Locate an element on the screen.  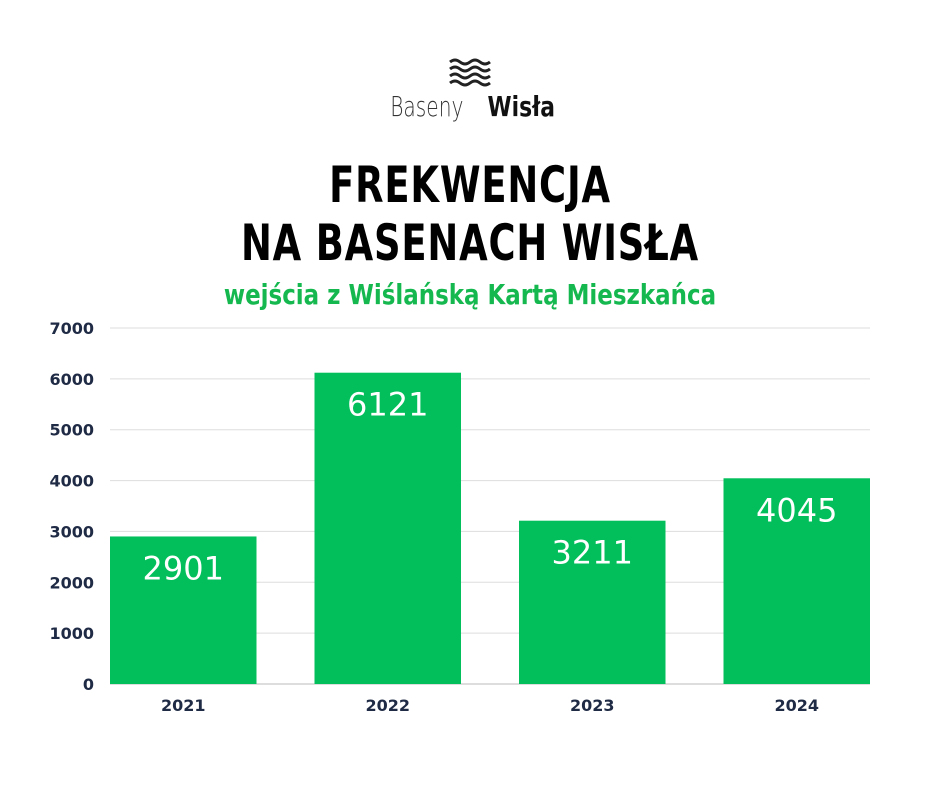
x-tick-label: 2023 is located at coordinates (592, 705).